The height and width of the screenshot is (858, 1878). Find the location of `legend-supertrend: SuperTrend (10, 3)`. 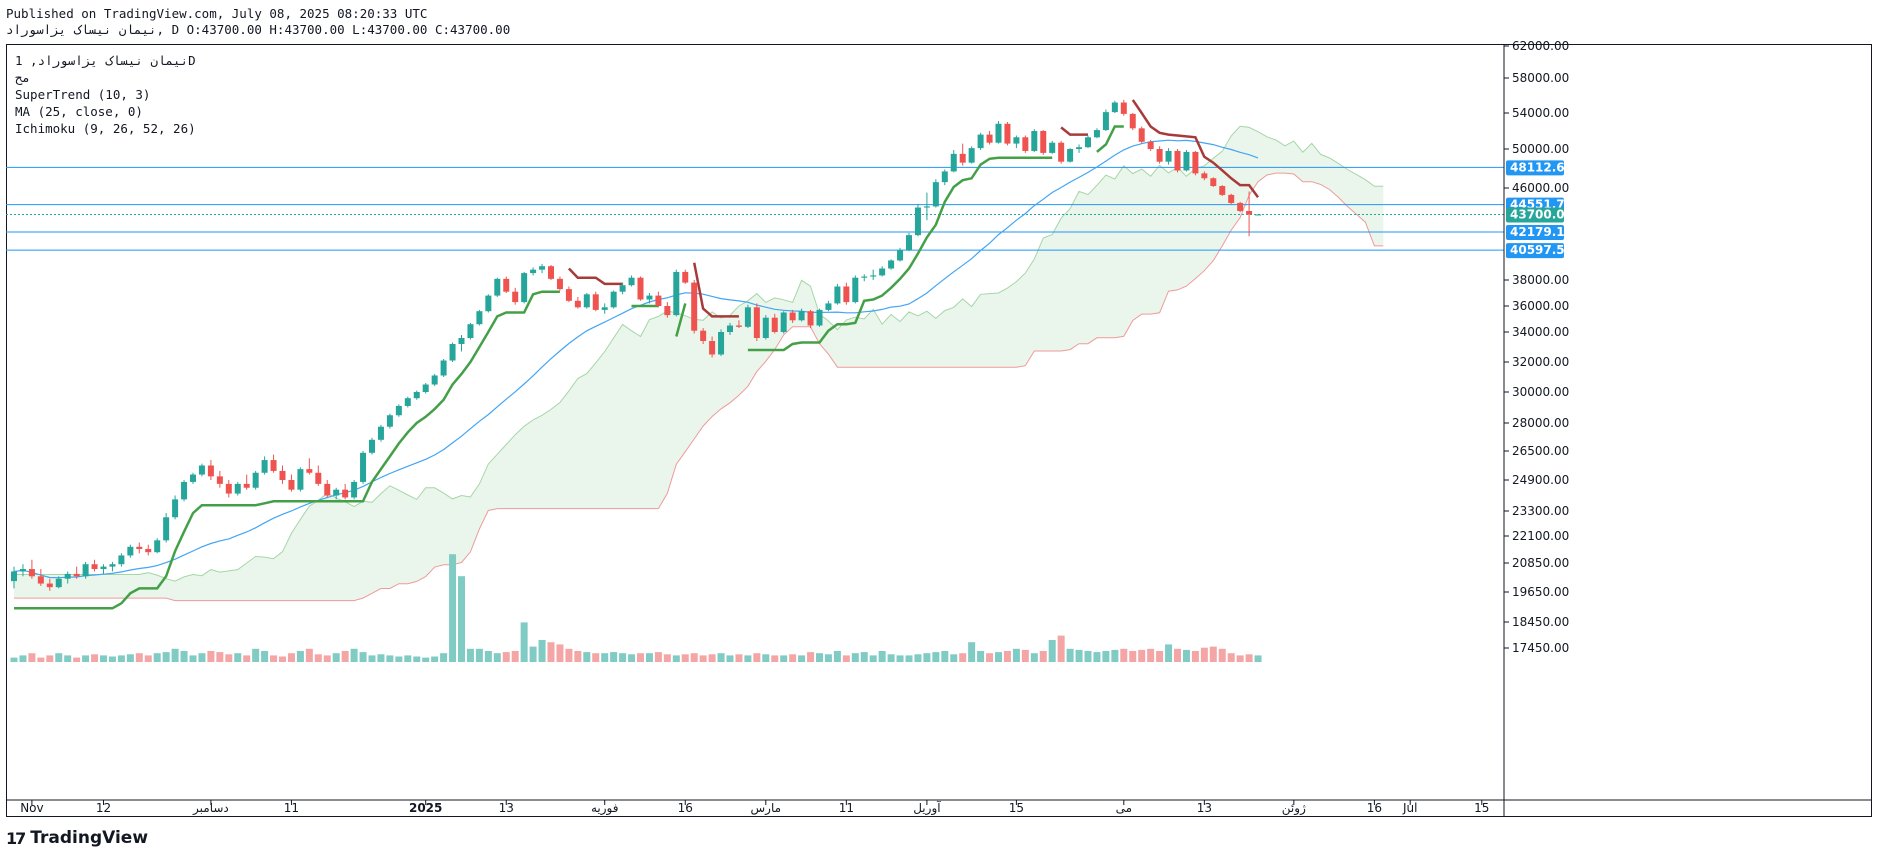

legend-supertrend: SuperTrend (10, 3) is located at coordinates (83, 94).